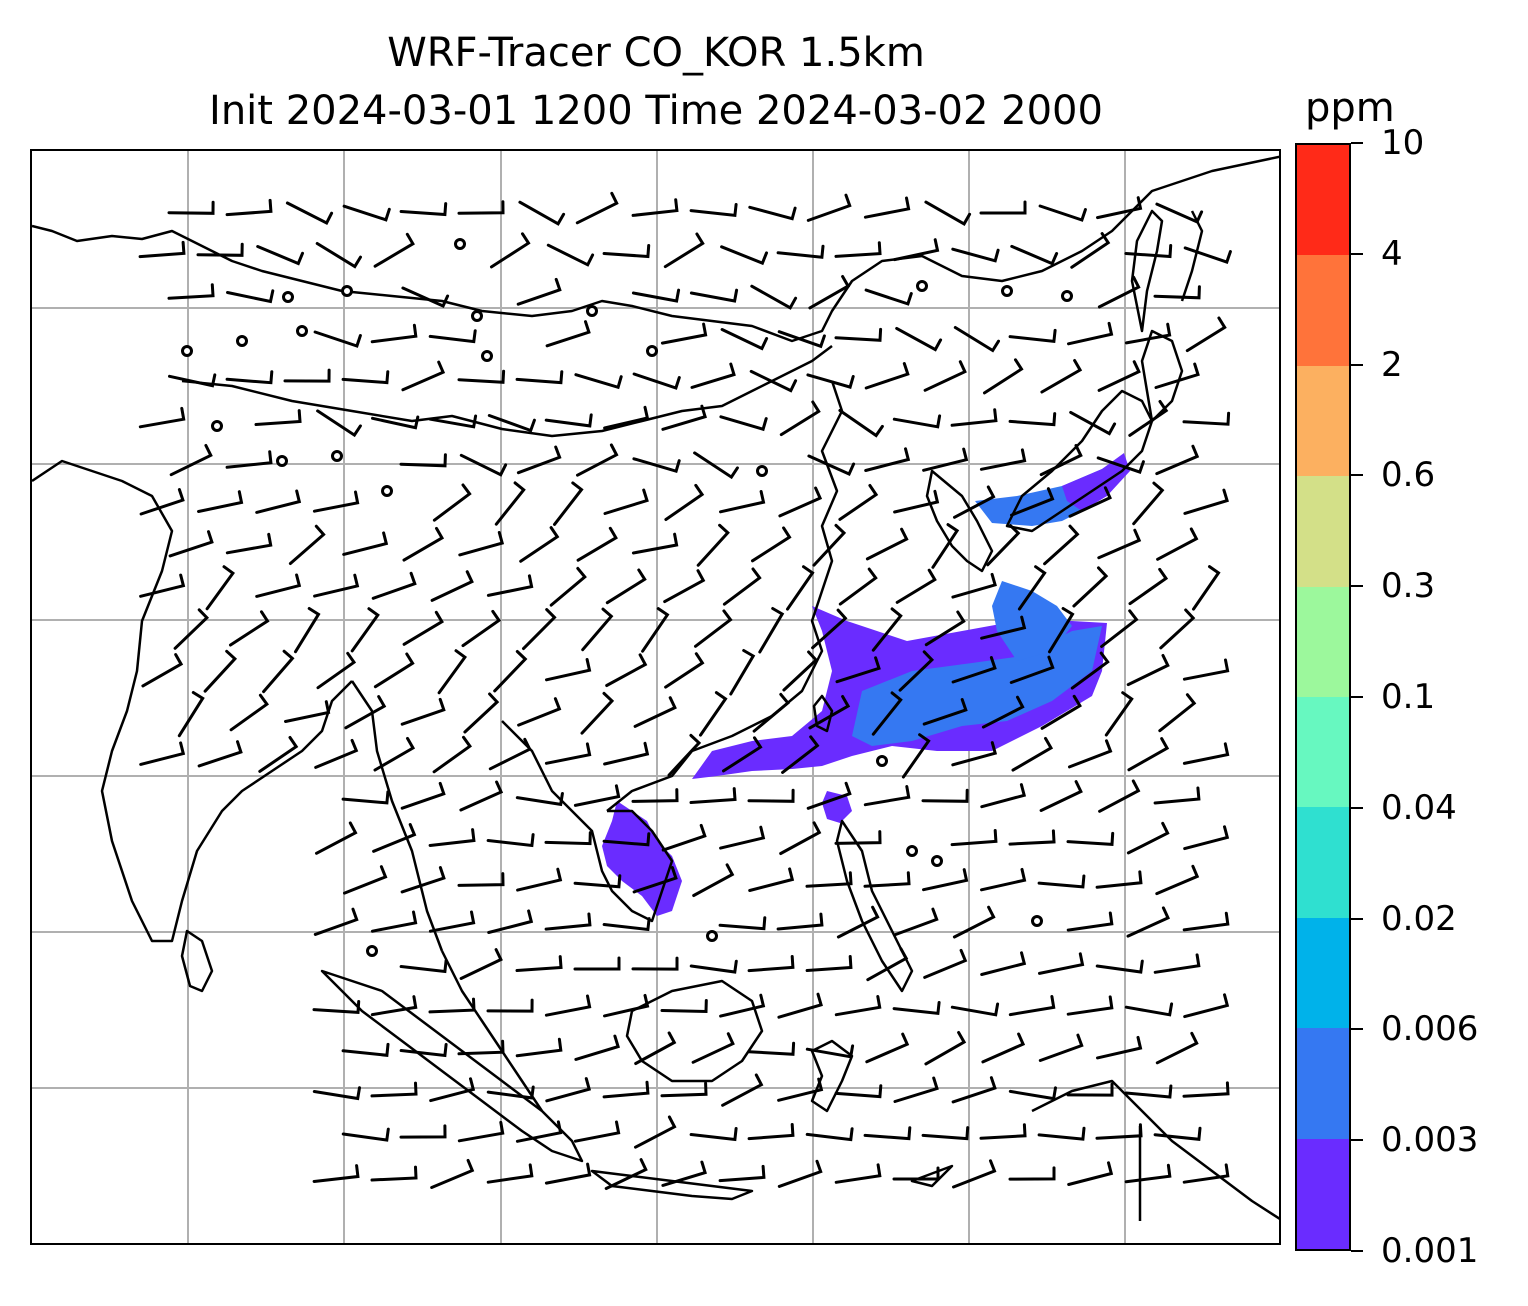 Image resolution: width=1528 pixels, height=1306 pixels. Describe the element at coordinates (1419, 807) in the screenshot. I see `colorbar-tick-label: 0.04` at that location.